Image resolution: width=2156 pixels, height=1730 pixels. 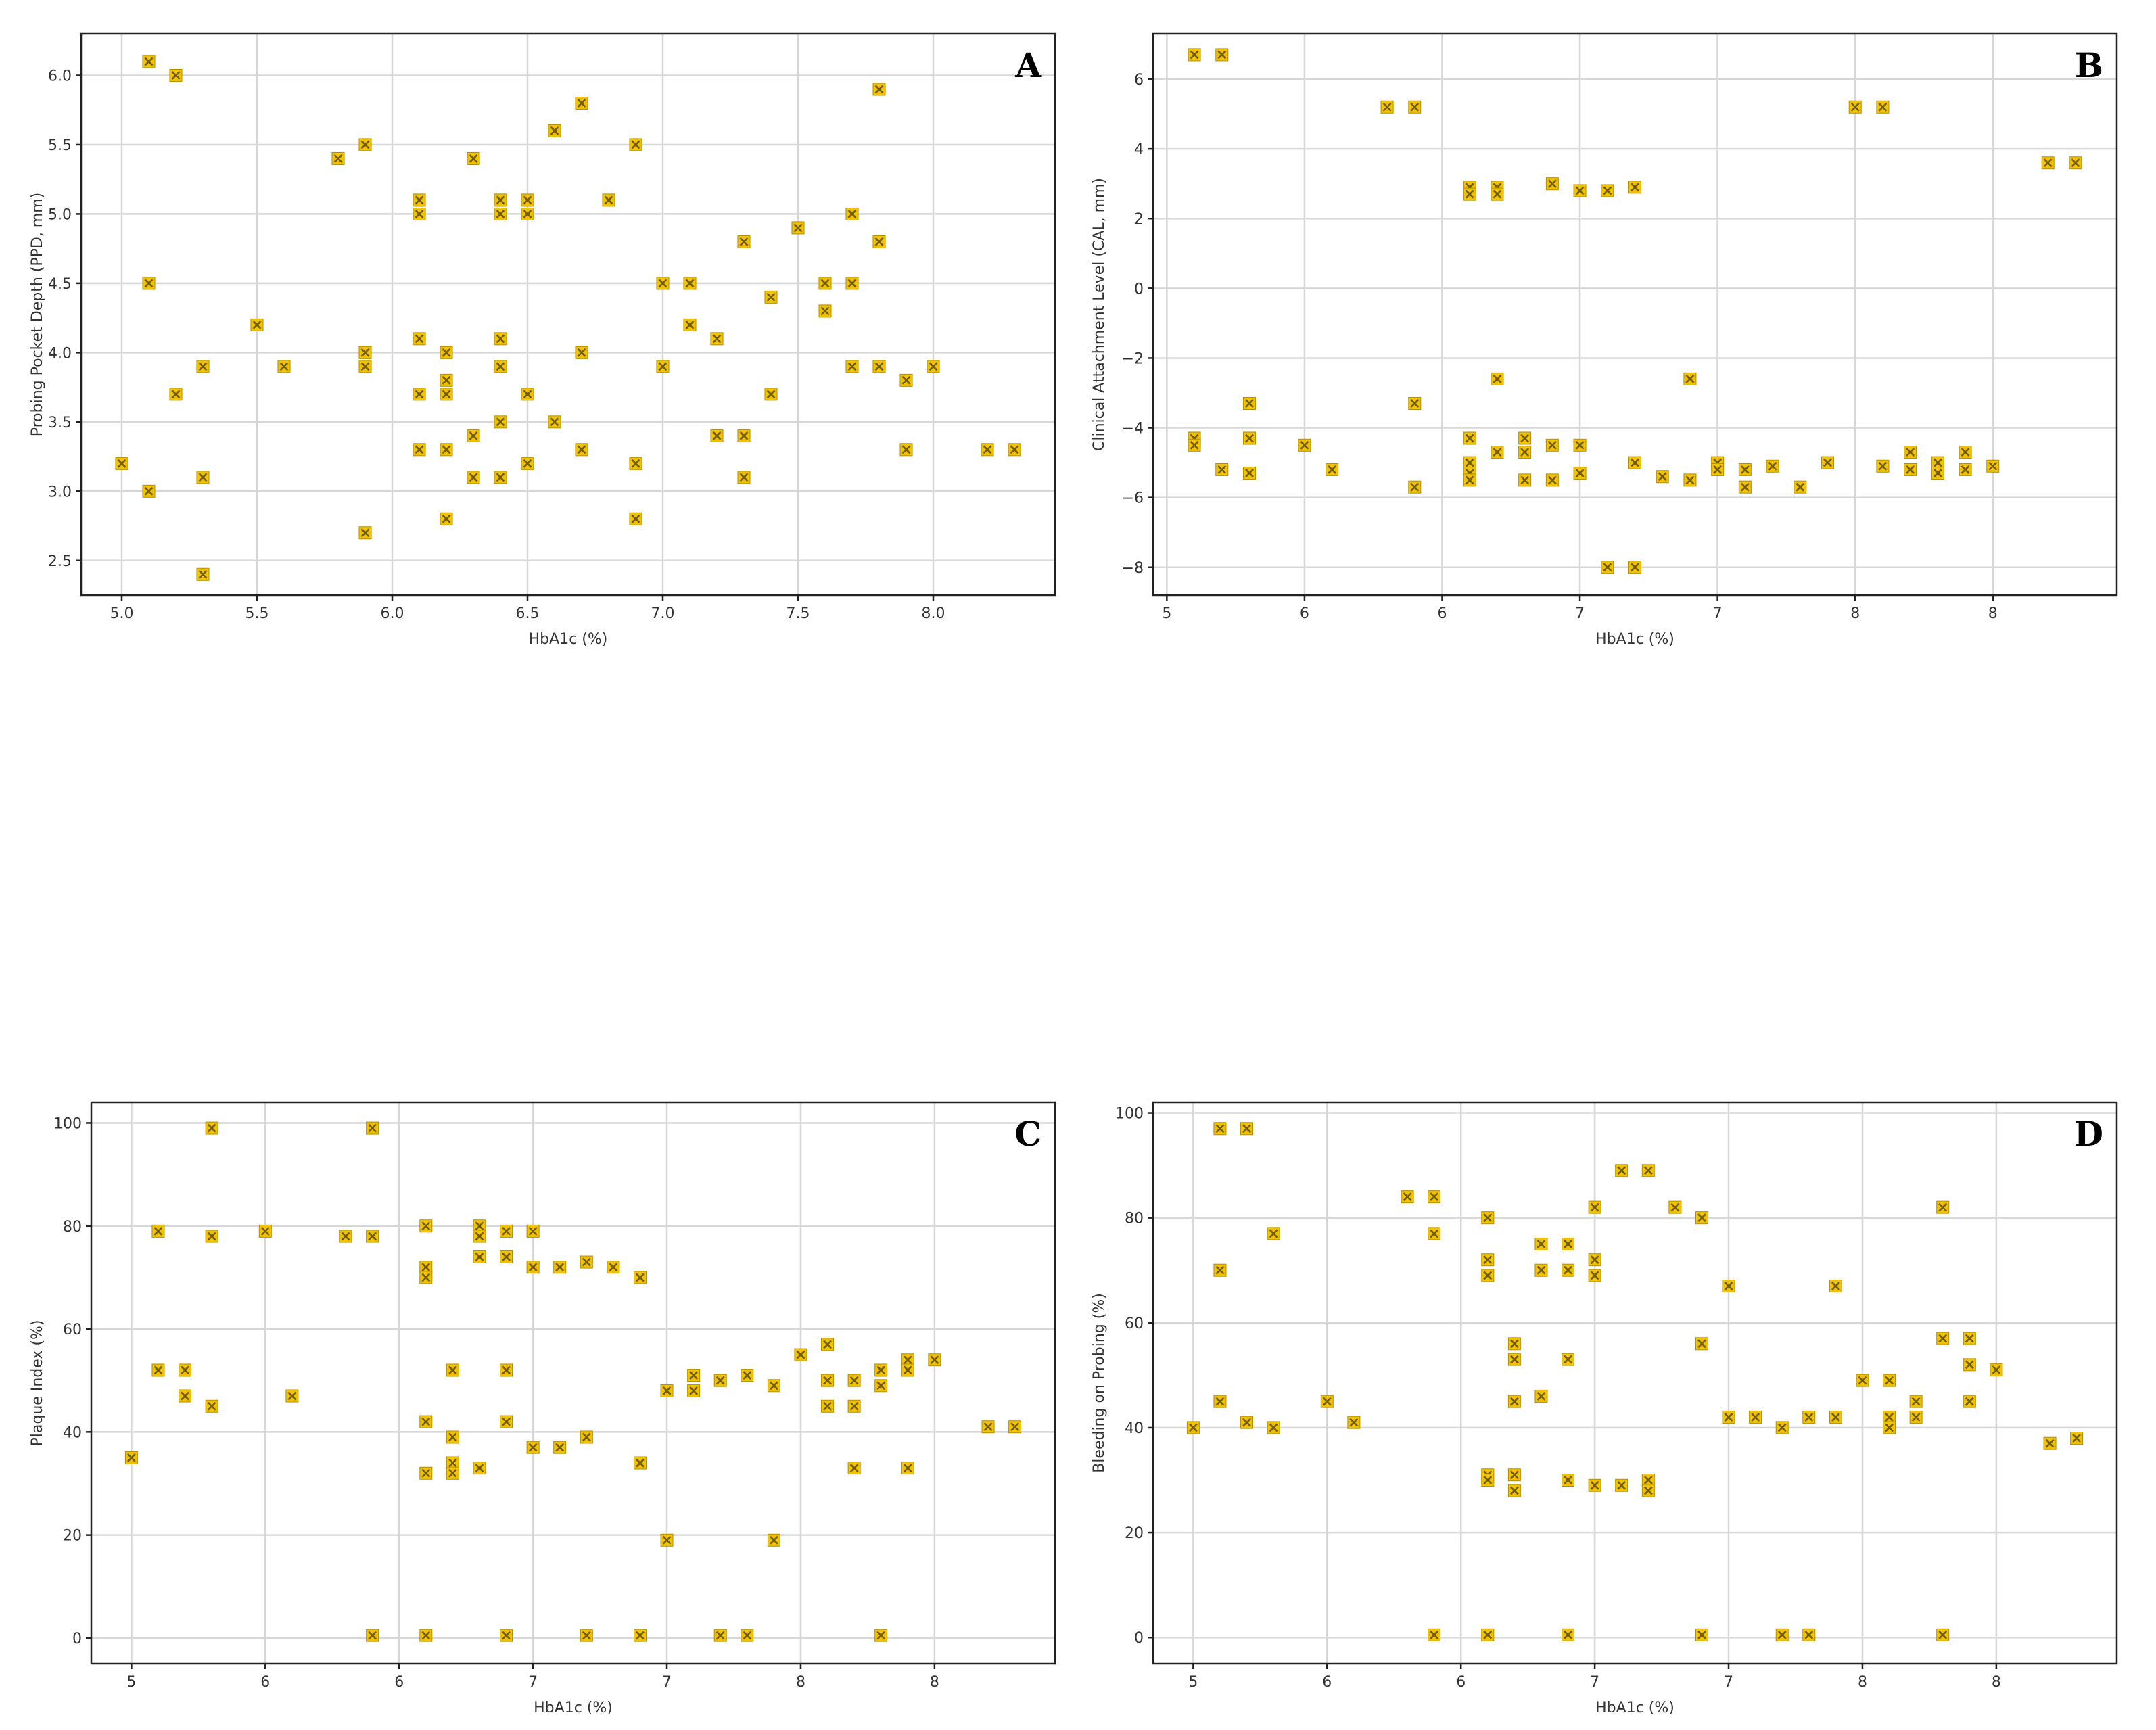 I want to click on y-tick-label: 3.0, so click(x=60, y=492).